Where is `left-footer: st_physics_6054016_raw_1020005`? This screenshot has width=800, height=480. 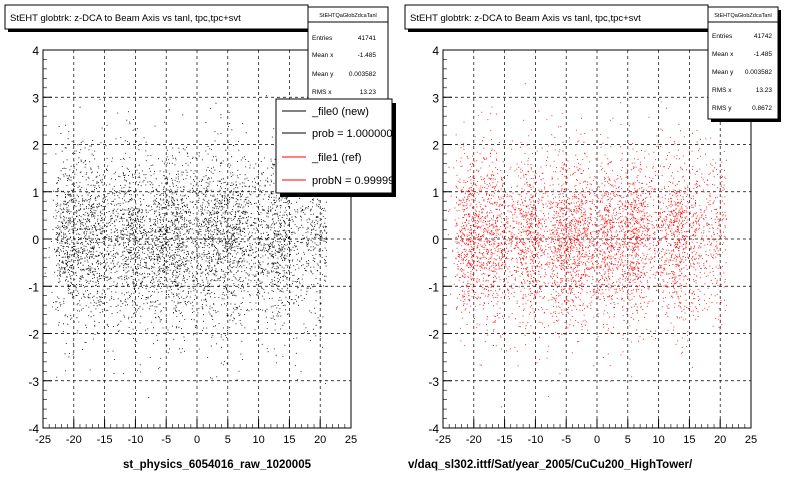
left-footer: st_physics_6054016_raw_1020005 is located at coordinates (217, 465).